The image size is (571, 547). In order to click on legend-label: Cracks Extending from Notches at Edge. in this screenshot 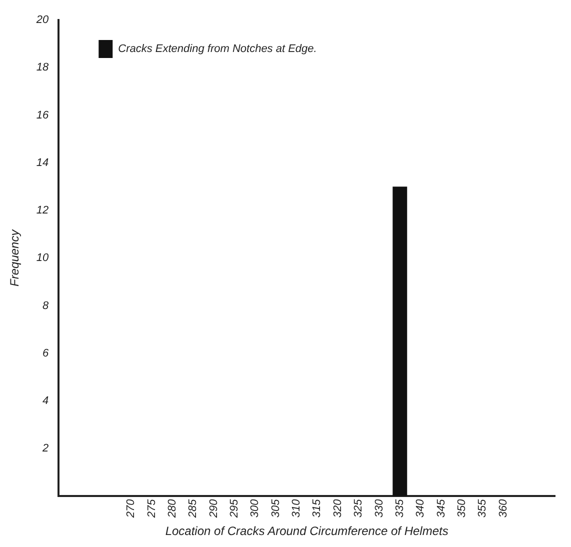, I will do `click(217, 49)`.